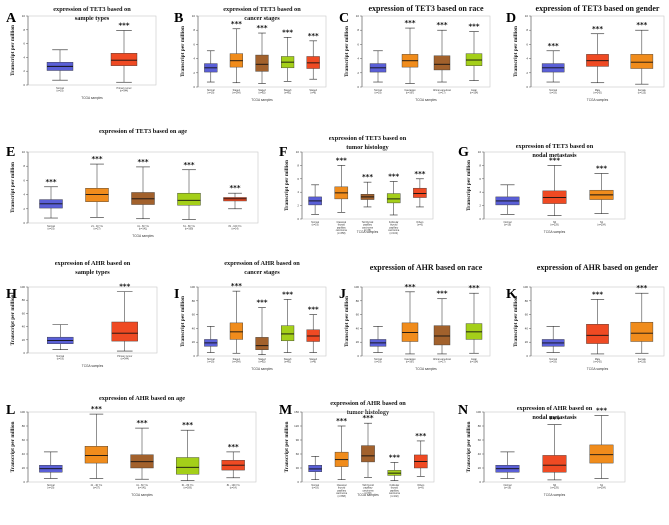 This screenshot has height=525, width=669. What do you see at coordinates (262, 90) in the screenshot?
I see `category-label: Stage2` at bounding box center [262, 90].